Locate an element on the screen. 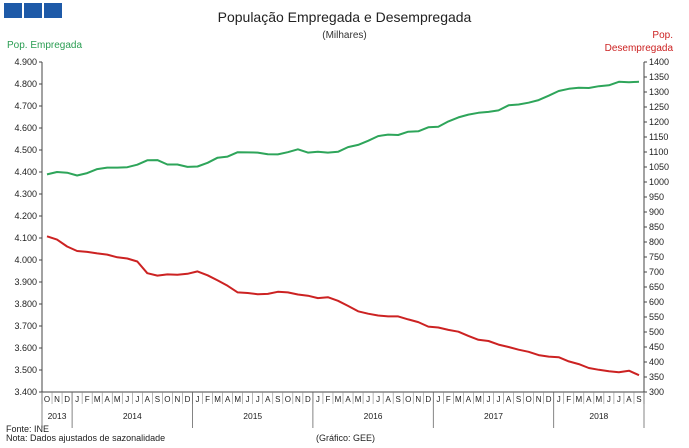  right-tick-label: 500 is located at coordinates (656, 332).